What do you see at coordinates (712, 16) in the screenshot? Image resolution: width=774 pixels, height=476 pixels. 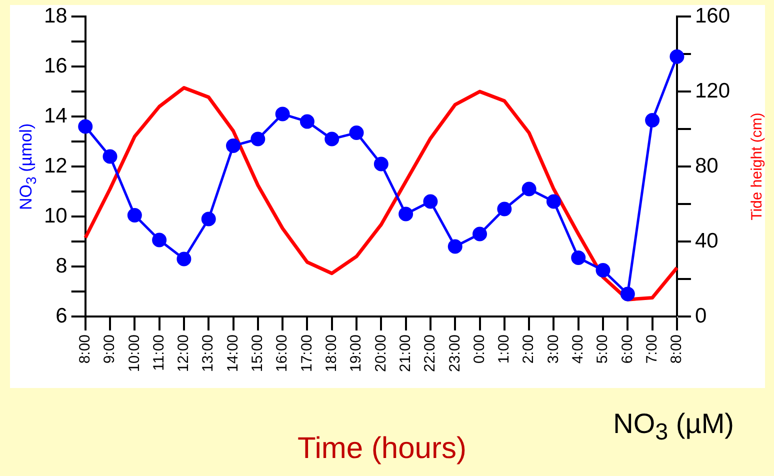 I see `y2-tick-label: 160` at bounding box center [712, 16].